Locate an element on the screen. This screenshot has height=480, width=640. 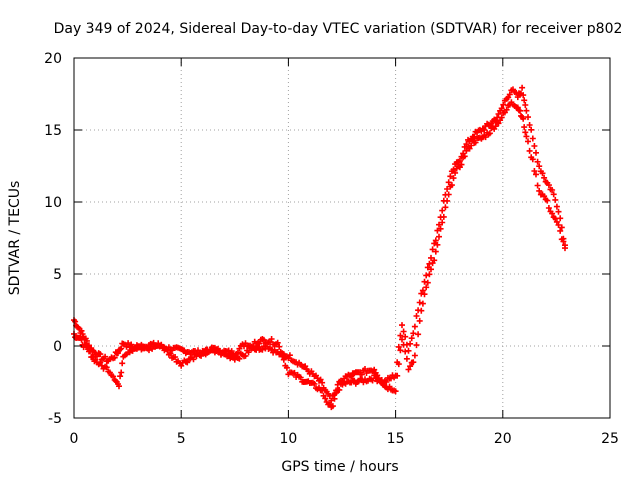
y-tick-label: 15 is located at coordinates (53, 131).